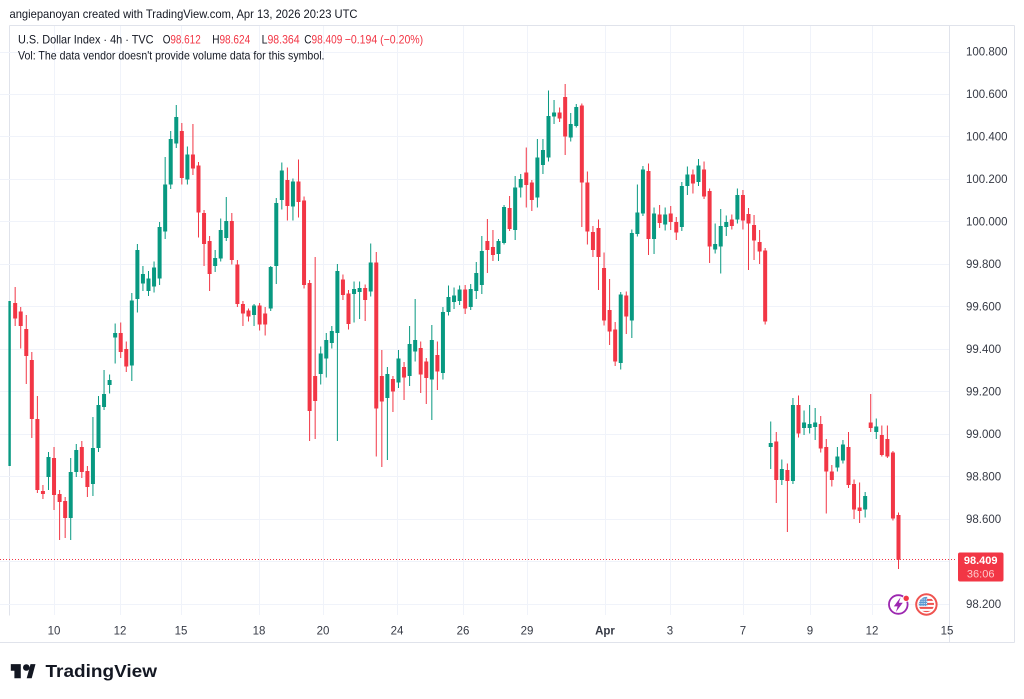  I want to click on svg-text: 100.600, so click(987, 95).